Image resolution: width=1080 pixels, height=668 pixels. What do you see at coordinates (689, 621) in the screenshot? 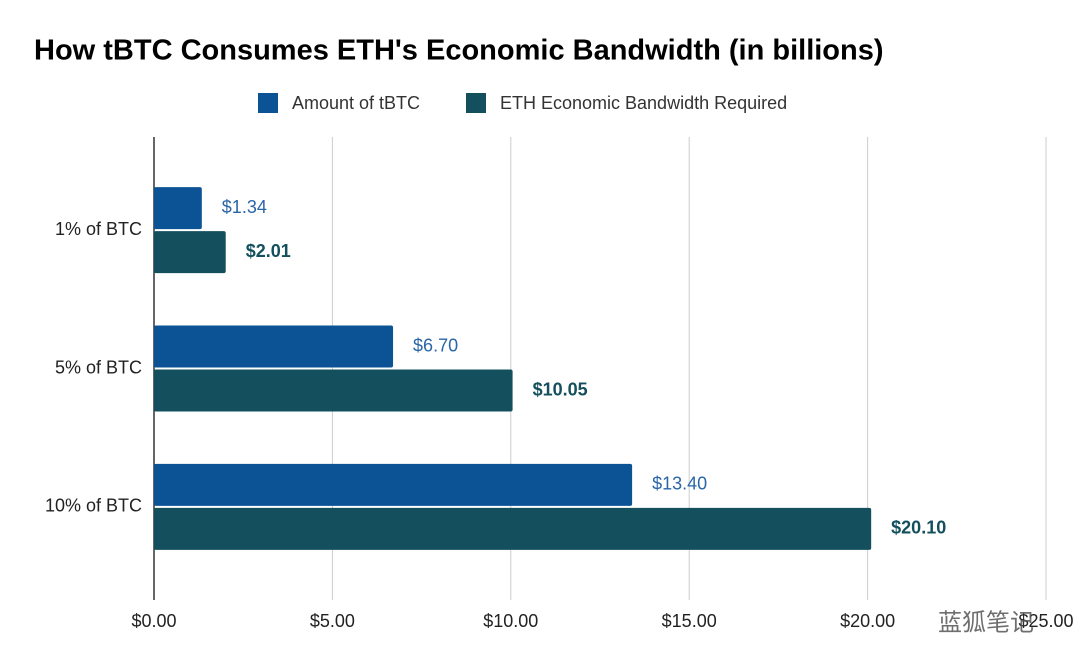
I see `x-tick-label: $15.00` at bounding box center [689, 621].